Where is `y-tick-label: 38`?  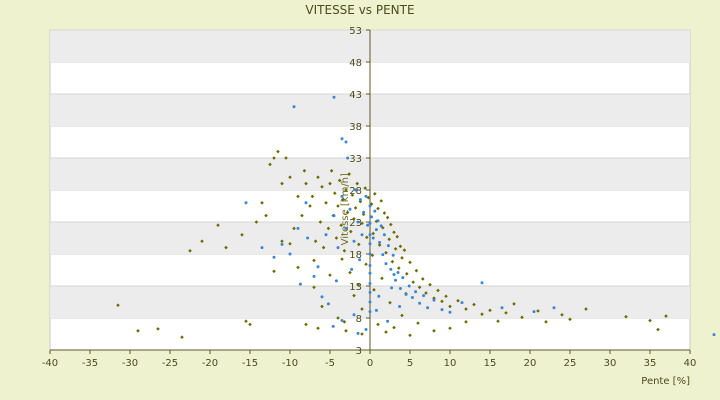 y-tick-label: 38 is located at coordinates (355, 127).